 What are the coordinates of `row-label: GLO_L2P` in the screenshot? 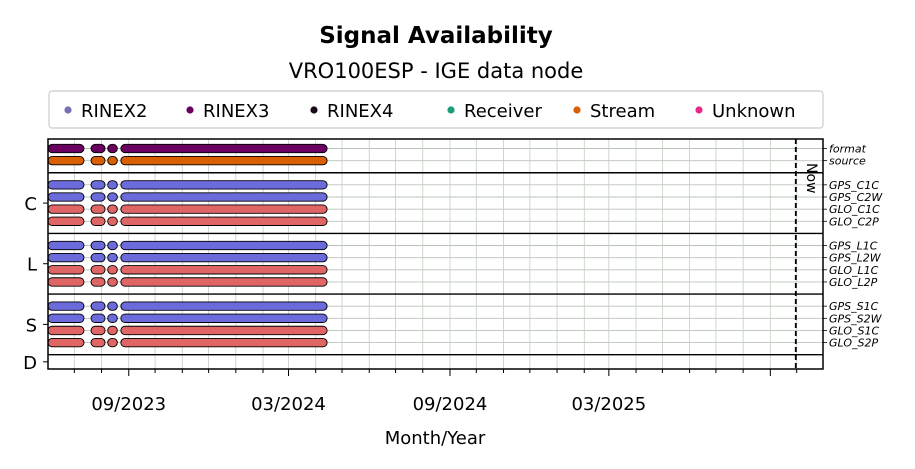 It's located at (853, 282).